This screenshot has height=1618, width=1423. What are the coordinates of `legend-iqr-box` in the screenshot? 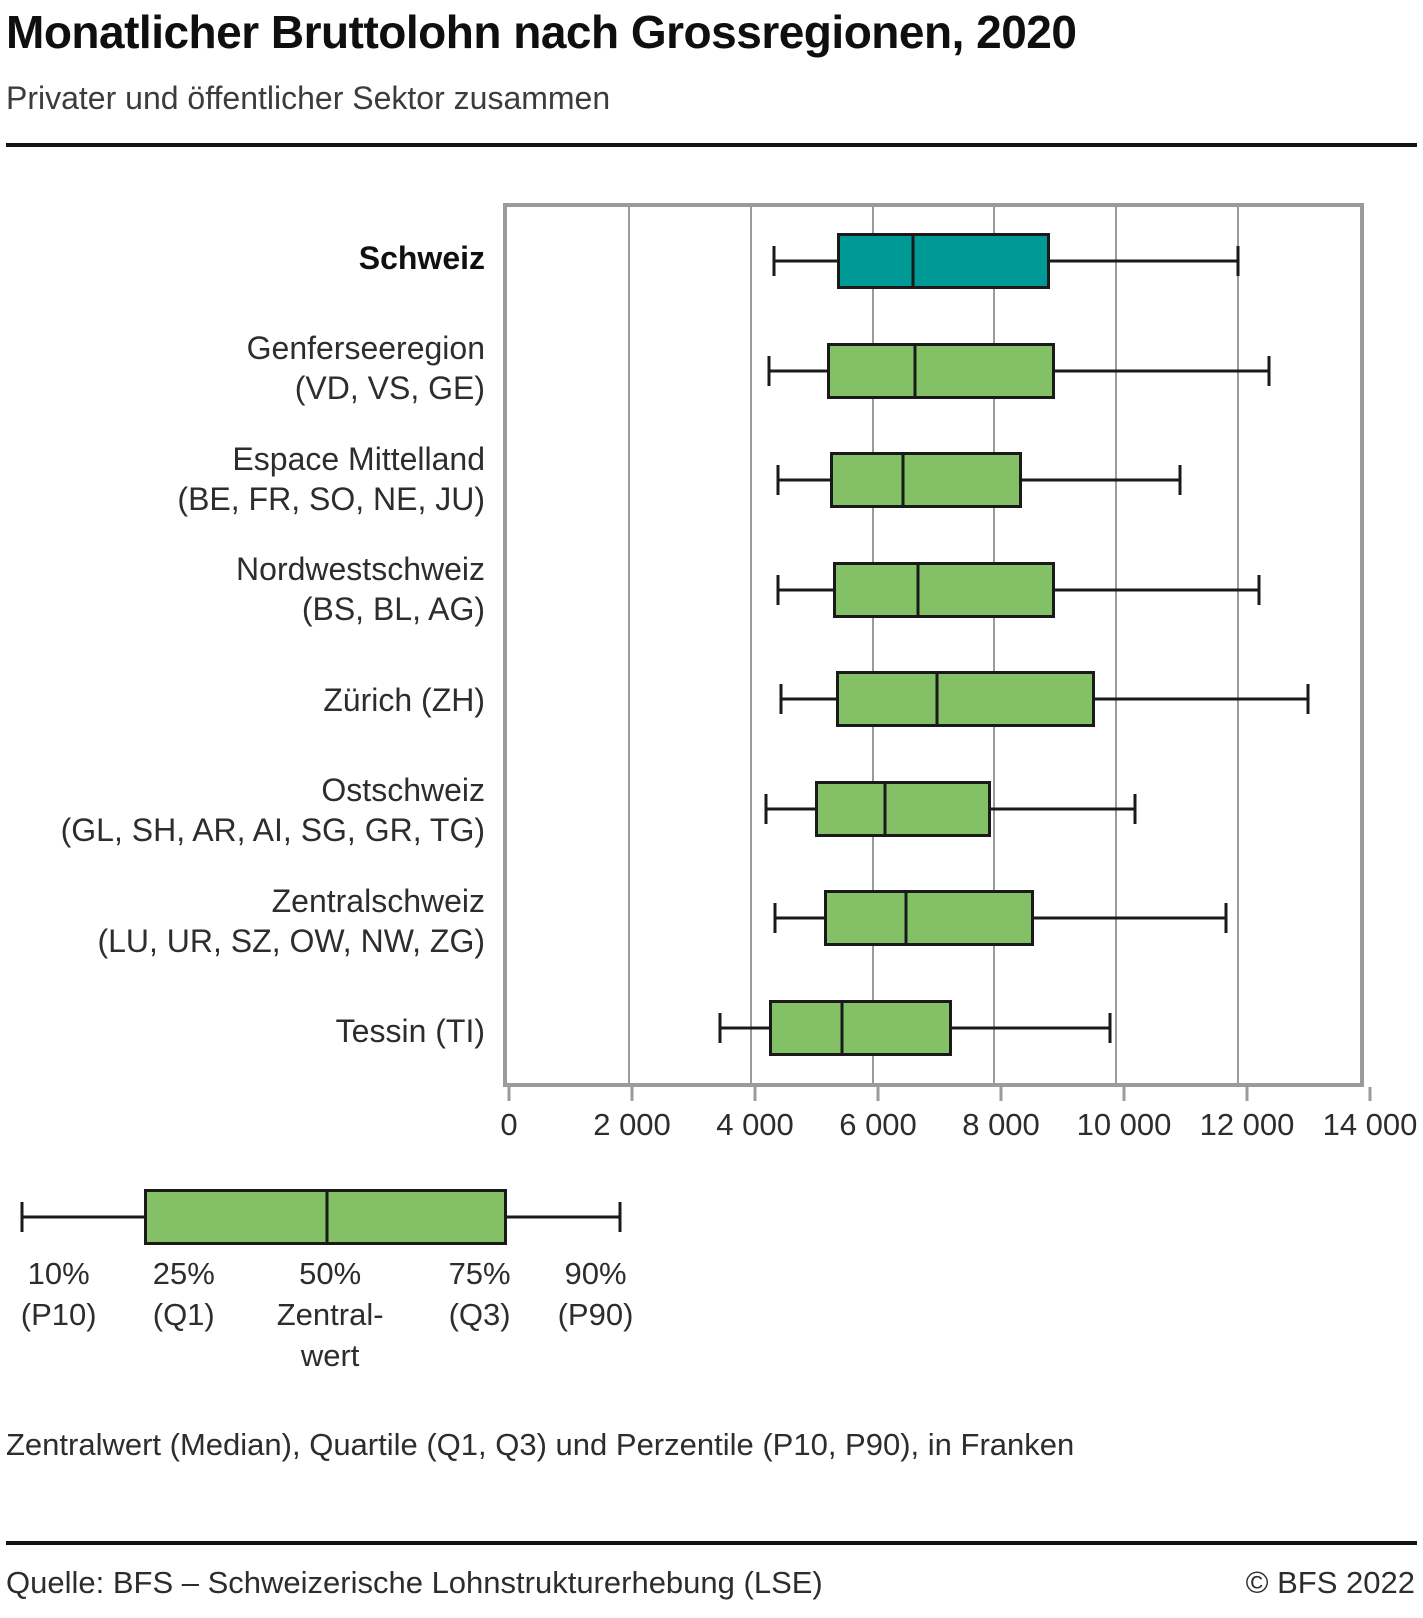 It's located at (326, 1216).